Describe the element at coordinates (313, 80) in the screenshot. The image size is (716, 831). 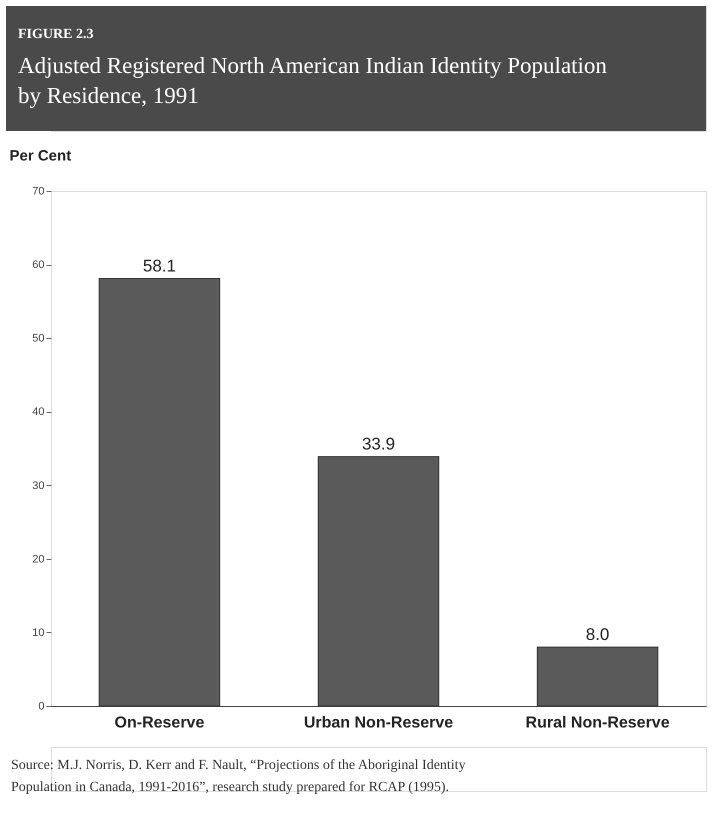
I see `chart-title: Adjusted Registered North American Indian Identity Population by Residence, 1991` at that location.